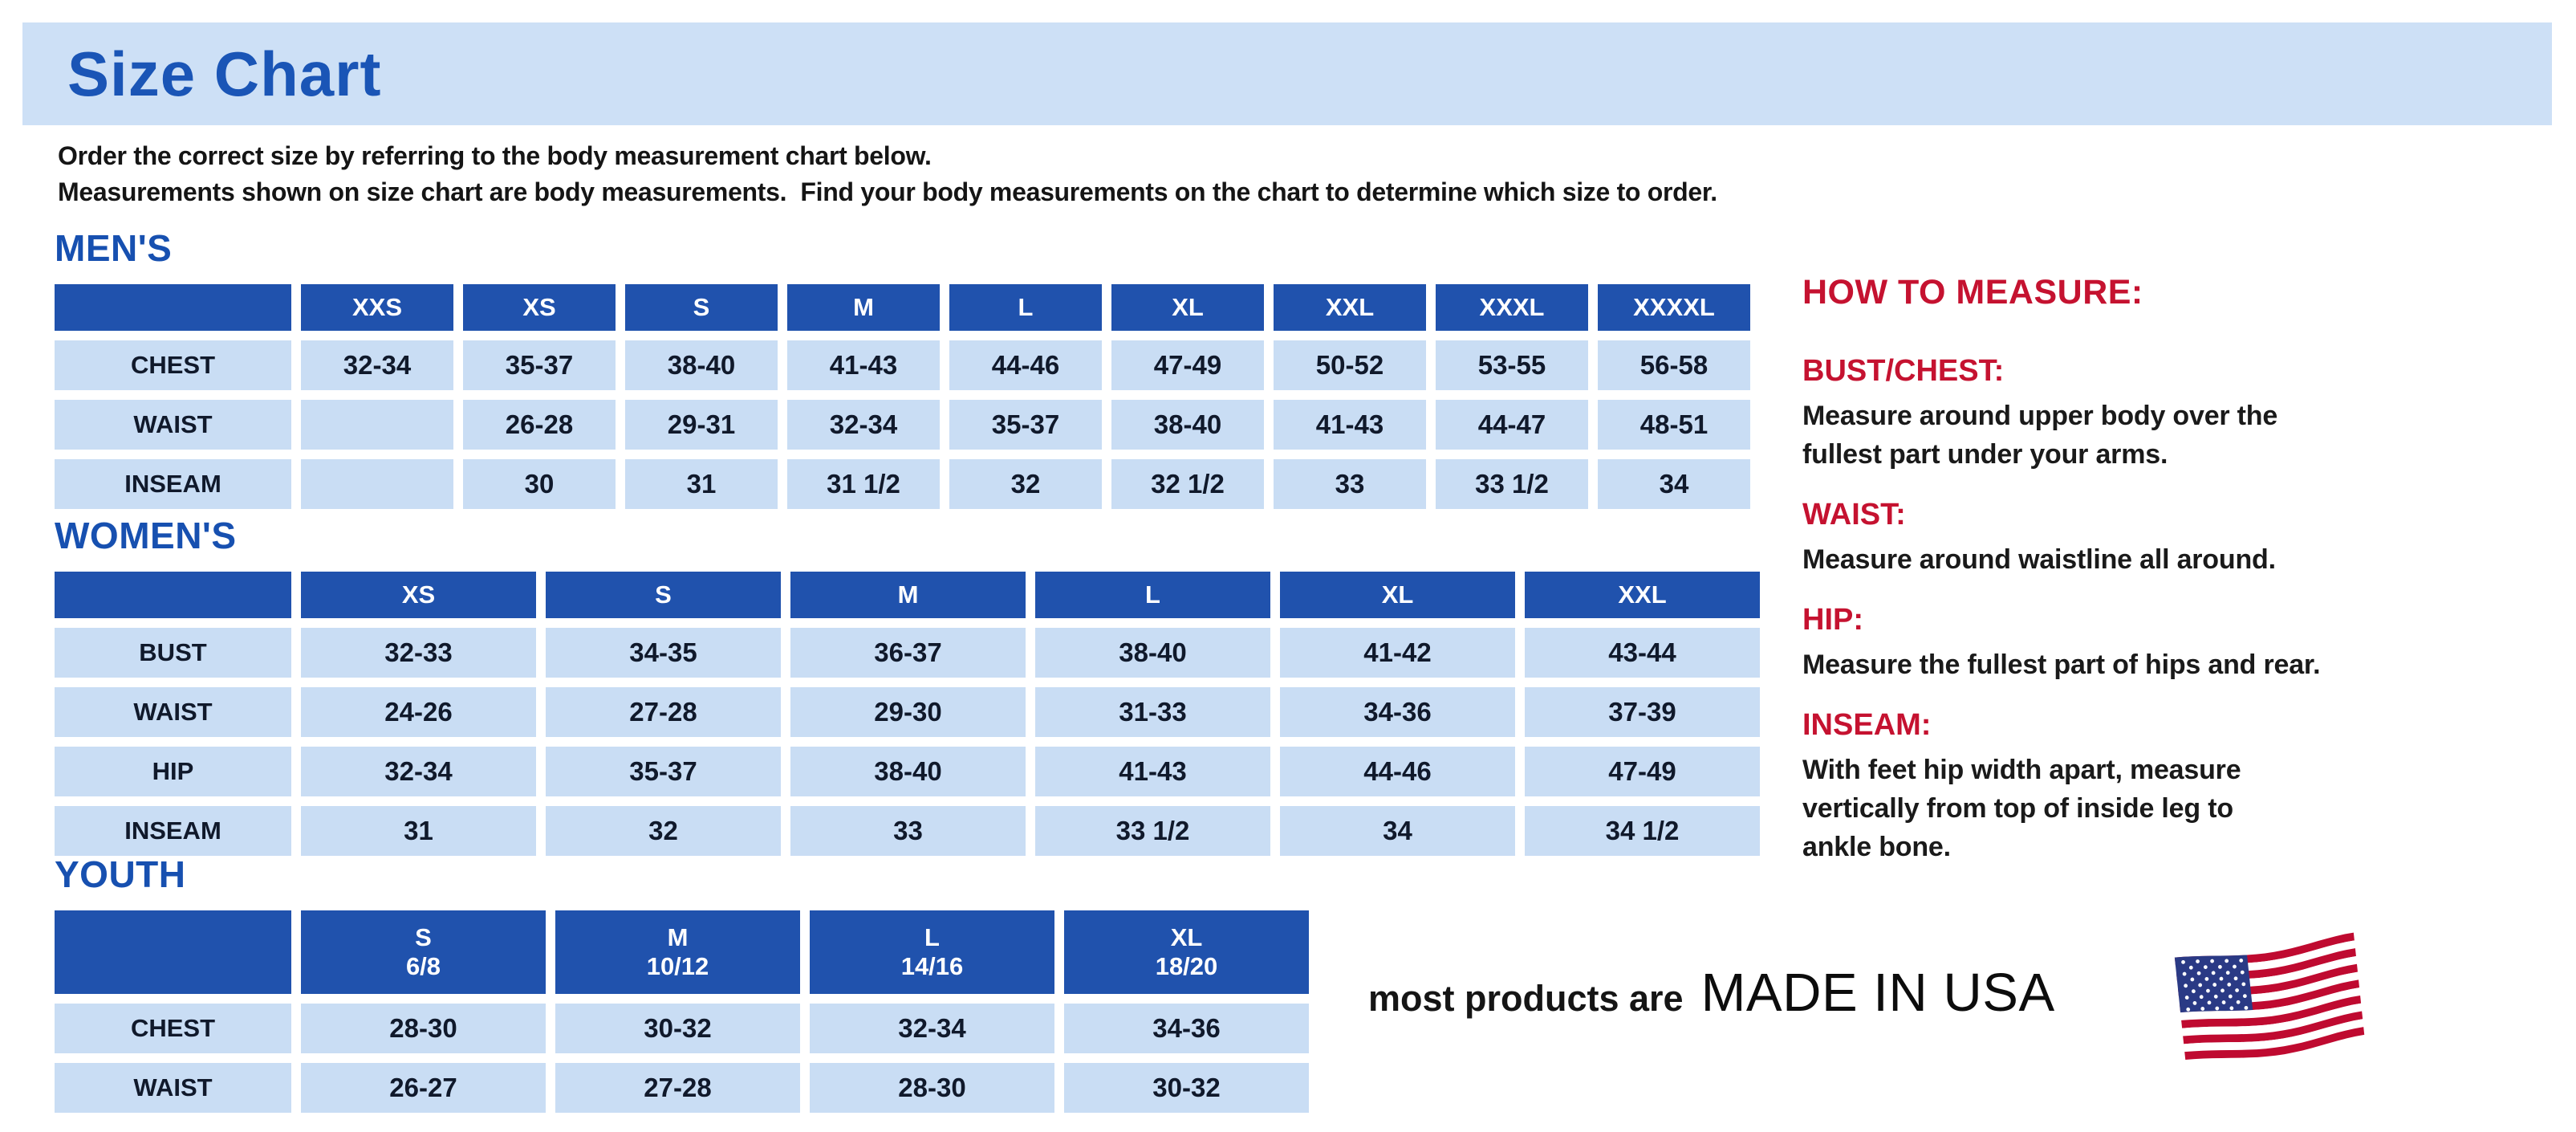  What do you see at coordinates (1153, 712) in the screenshot?
I see `size-cell: 31-33` at bounding box center [1153, 712].